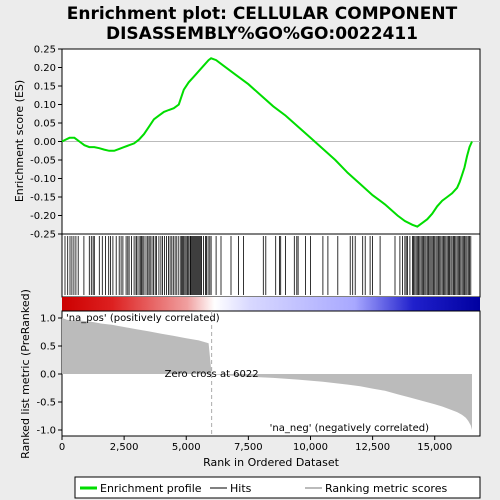  What do you see at coordinates (43, 179) in the screenshot?
I see `es-tick-label: -0.10` at bounding box center [43, 179].